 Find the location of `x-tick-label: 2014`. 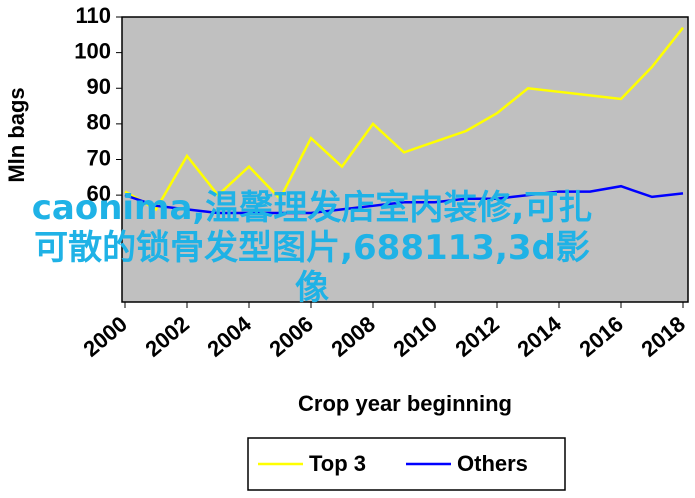

x-tick-label: 2014 is located at coordinates (539, 336).